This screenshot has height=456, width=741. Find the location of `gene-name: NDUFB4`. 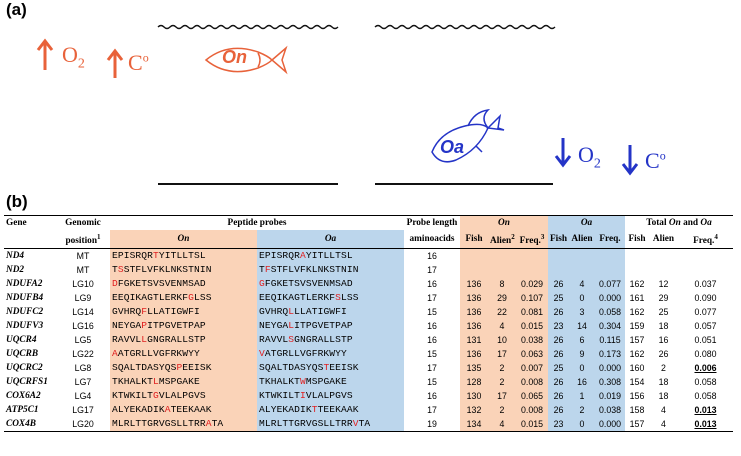

gene-name: NDUFB4 is located at coordinates (25, 298).